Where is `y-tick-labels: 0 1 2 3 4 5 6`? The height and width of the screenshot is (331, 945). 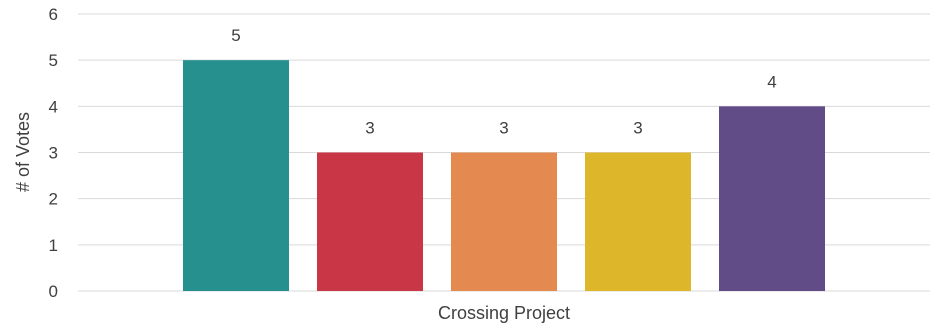 y-tick-labels: 0 1 2 3 4 5 6 is located at coordinates (53, 153).